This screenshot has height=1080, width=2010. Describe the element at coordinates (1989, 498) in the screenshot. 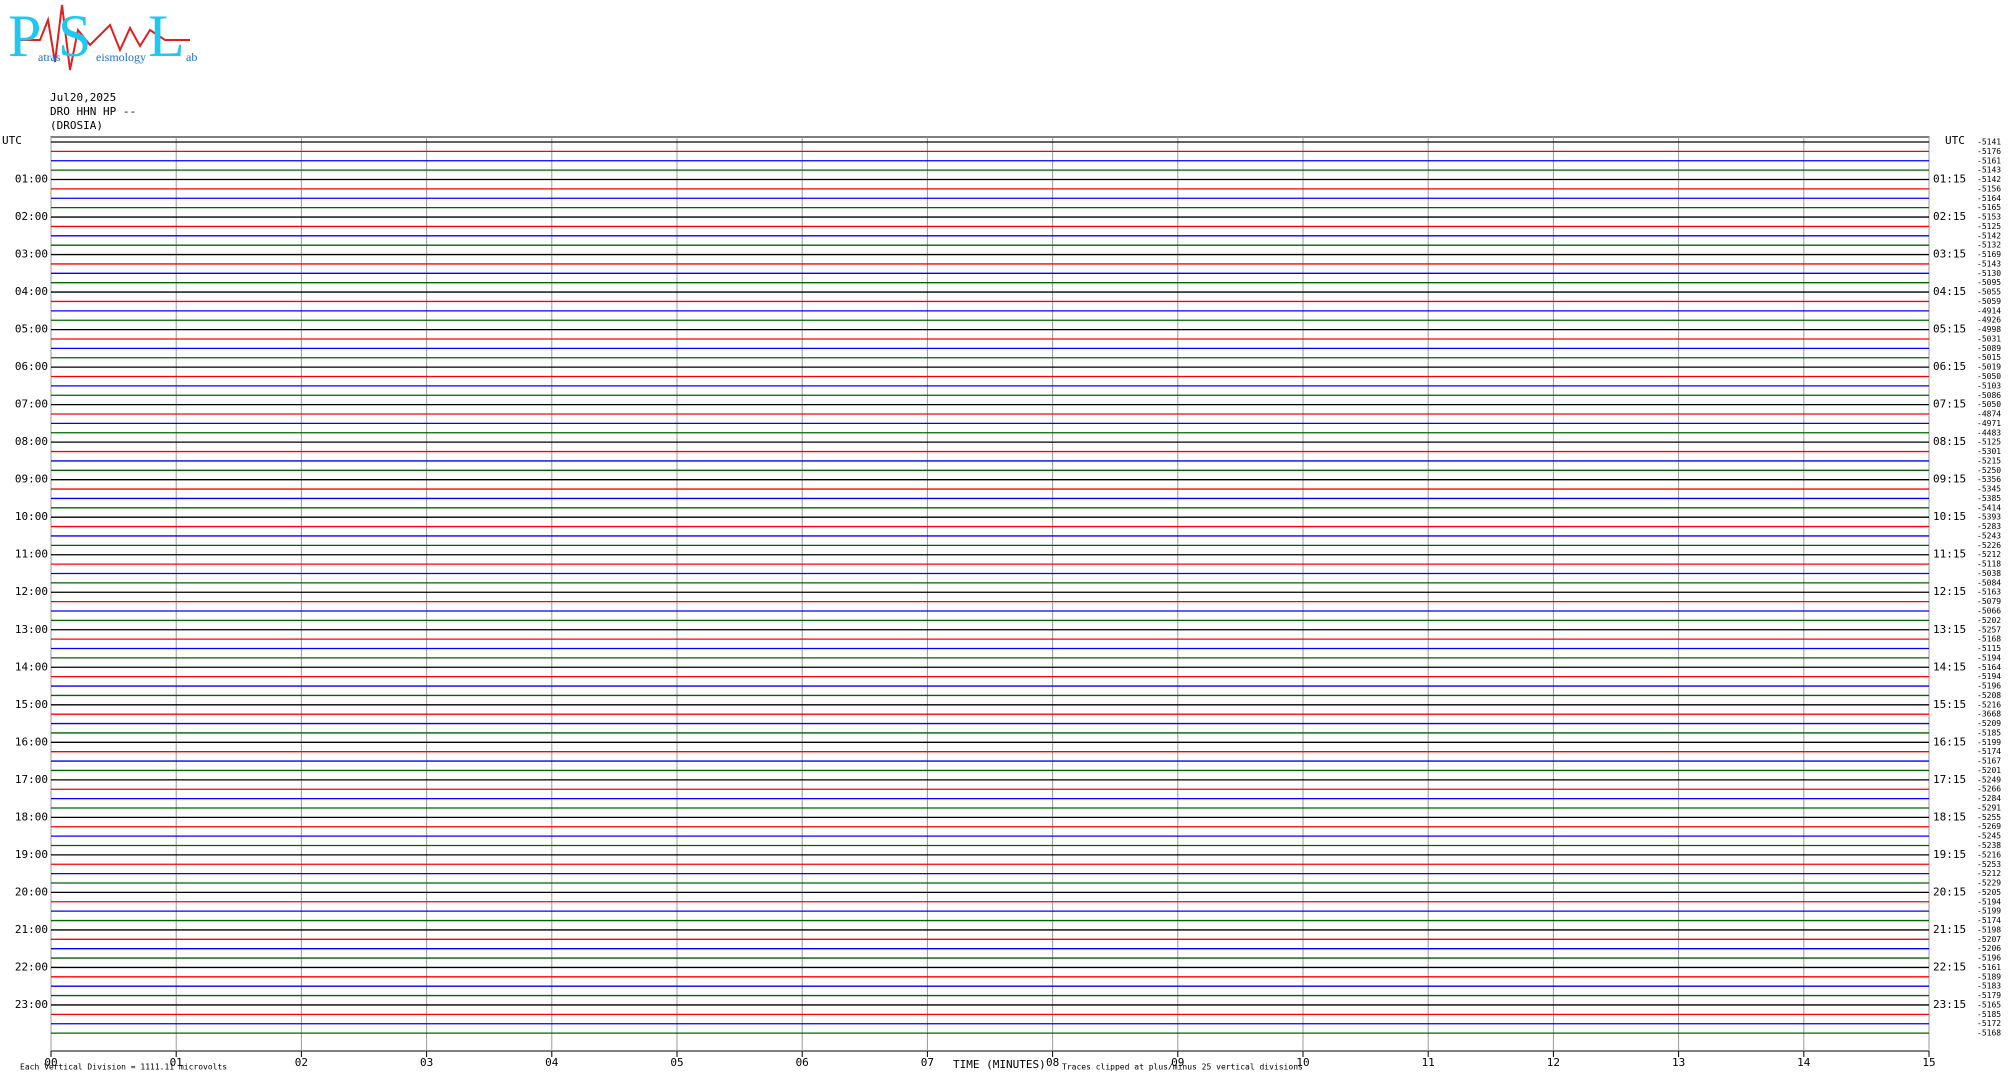

I see `trace-level-label: -5385` at that location.